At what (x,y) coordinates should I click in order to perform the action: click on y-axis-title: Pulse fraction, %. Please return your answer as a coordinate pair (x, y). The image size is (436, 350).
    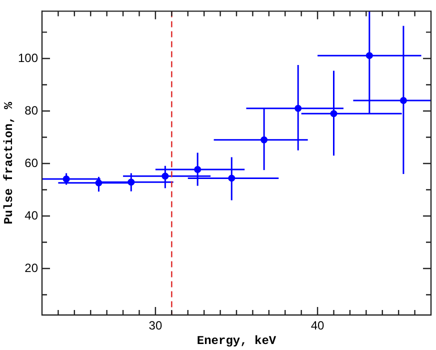
    Looking at the image, I should click on (9, 162).